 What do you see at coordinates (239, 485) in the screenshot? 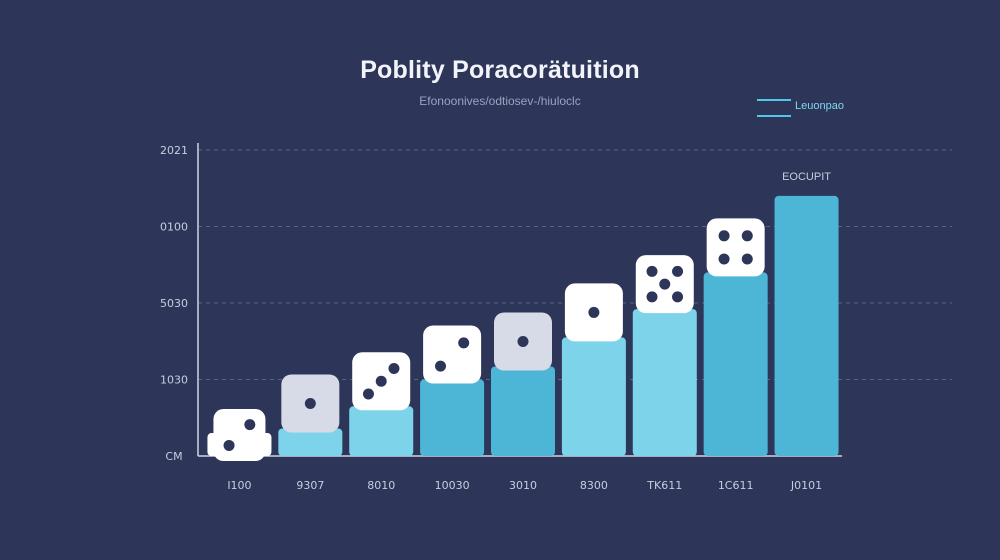
I see `x-tick-label: I100` at bounding box center [239, 485].